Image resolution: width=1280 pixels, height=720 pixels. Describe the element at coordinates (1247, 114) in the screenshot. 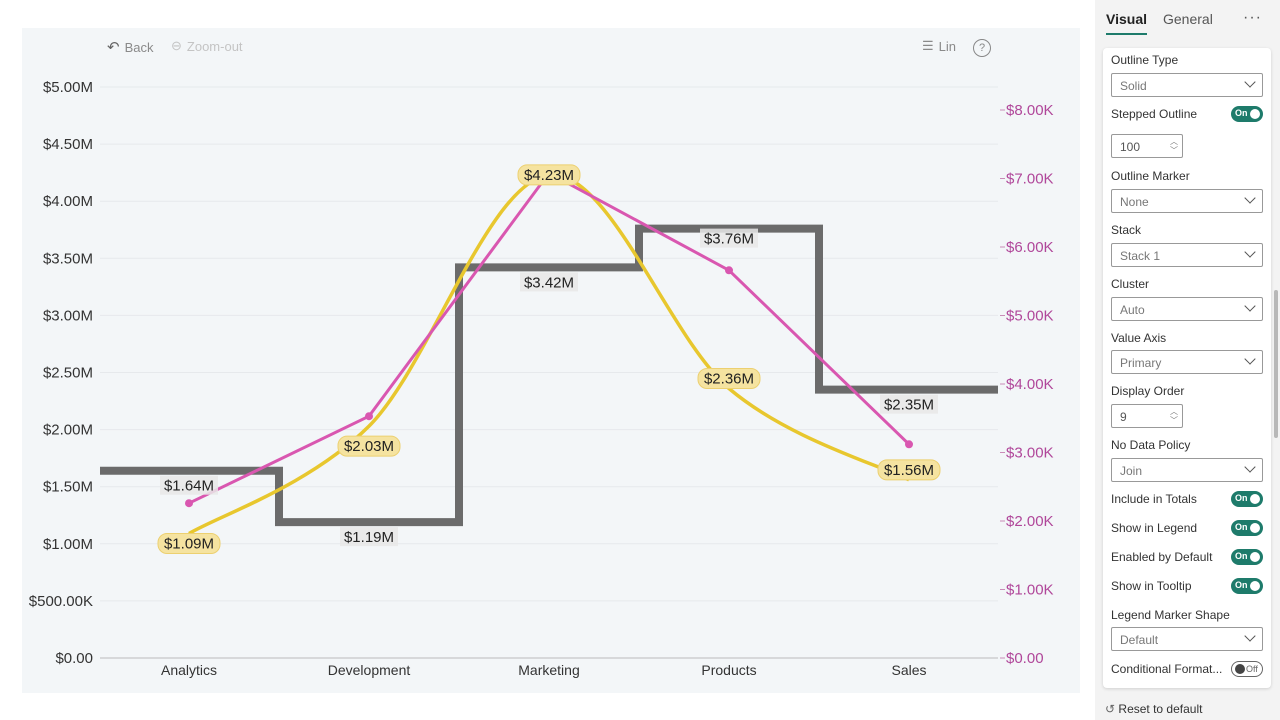

I see `stepped-outline-toggle: On` at that location.